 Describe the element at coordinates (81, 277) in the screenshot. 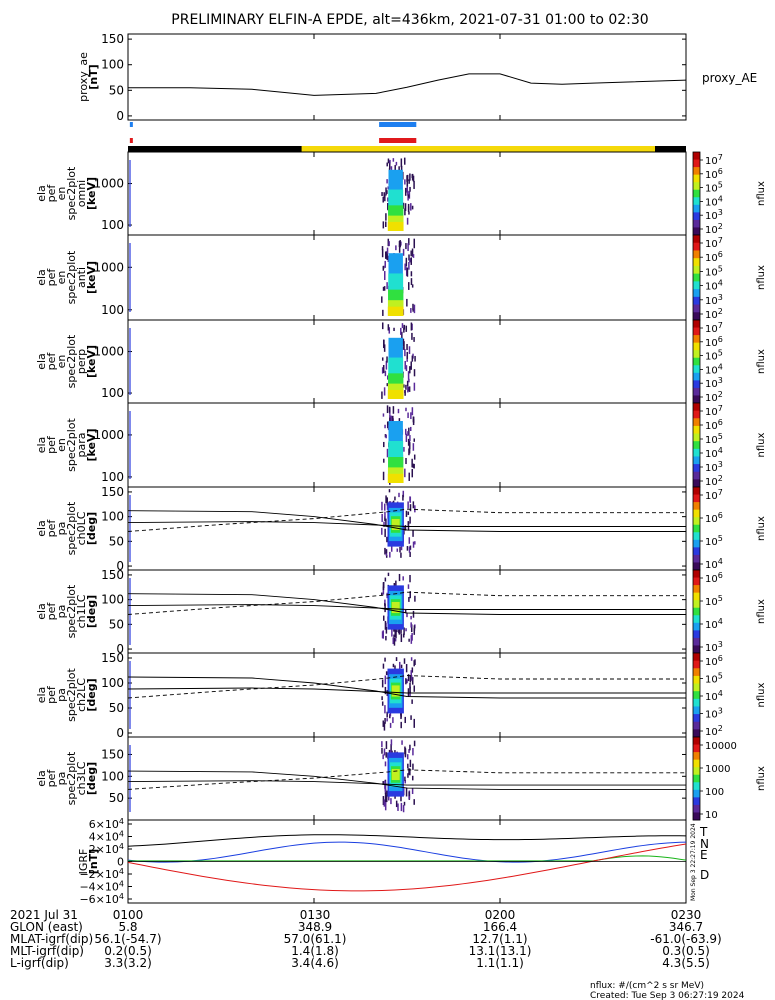

I see `panel-ylabel-line: anti` at that location.